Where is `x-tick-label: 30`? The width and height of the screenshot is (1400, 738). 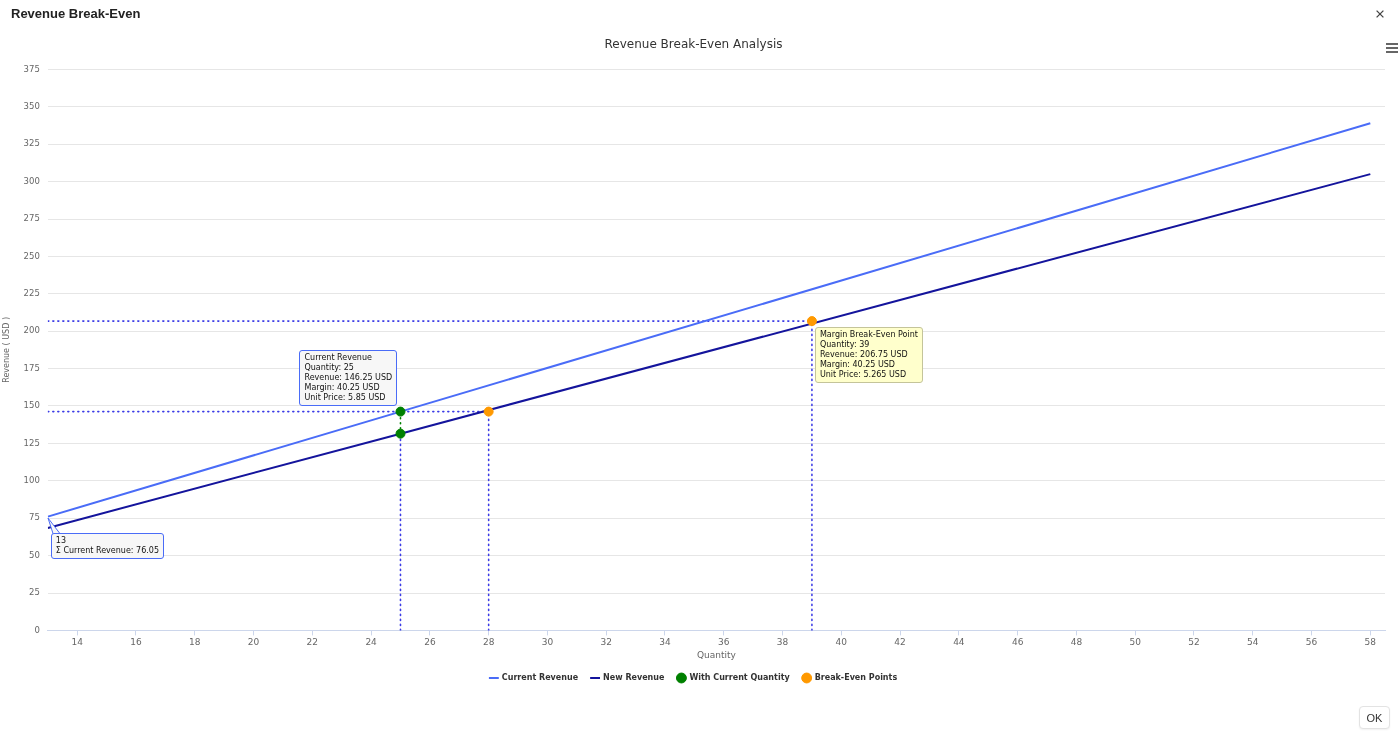
x-tick-label: 30 is located at coordinates (547, 642).